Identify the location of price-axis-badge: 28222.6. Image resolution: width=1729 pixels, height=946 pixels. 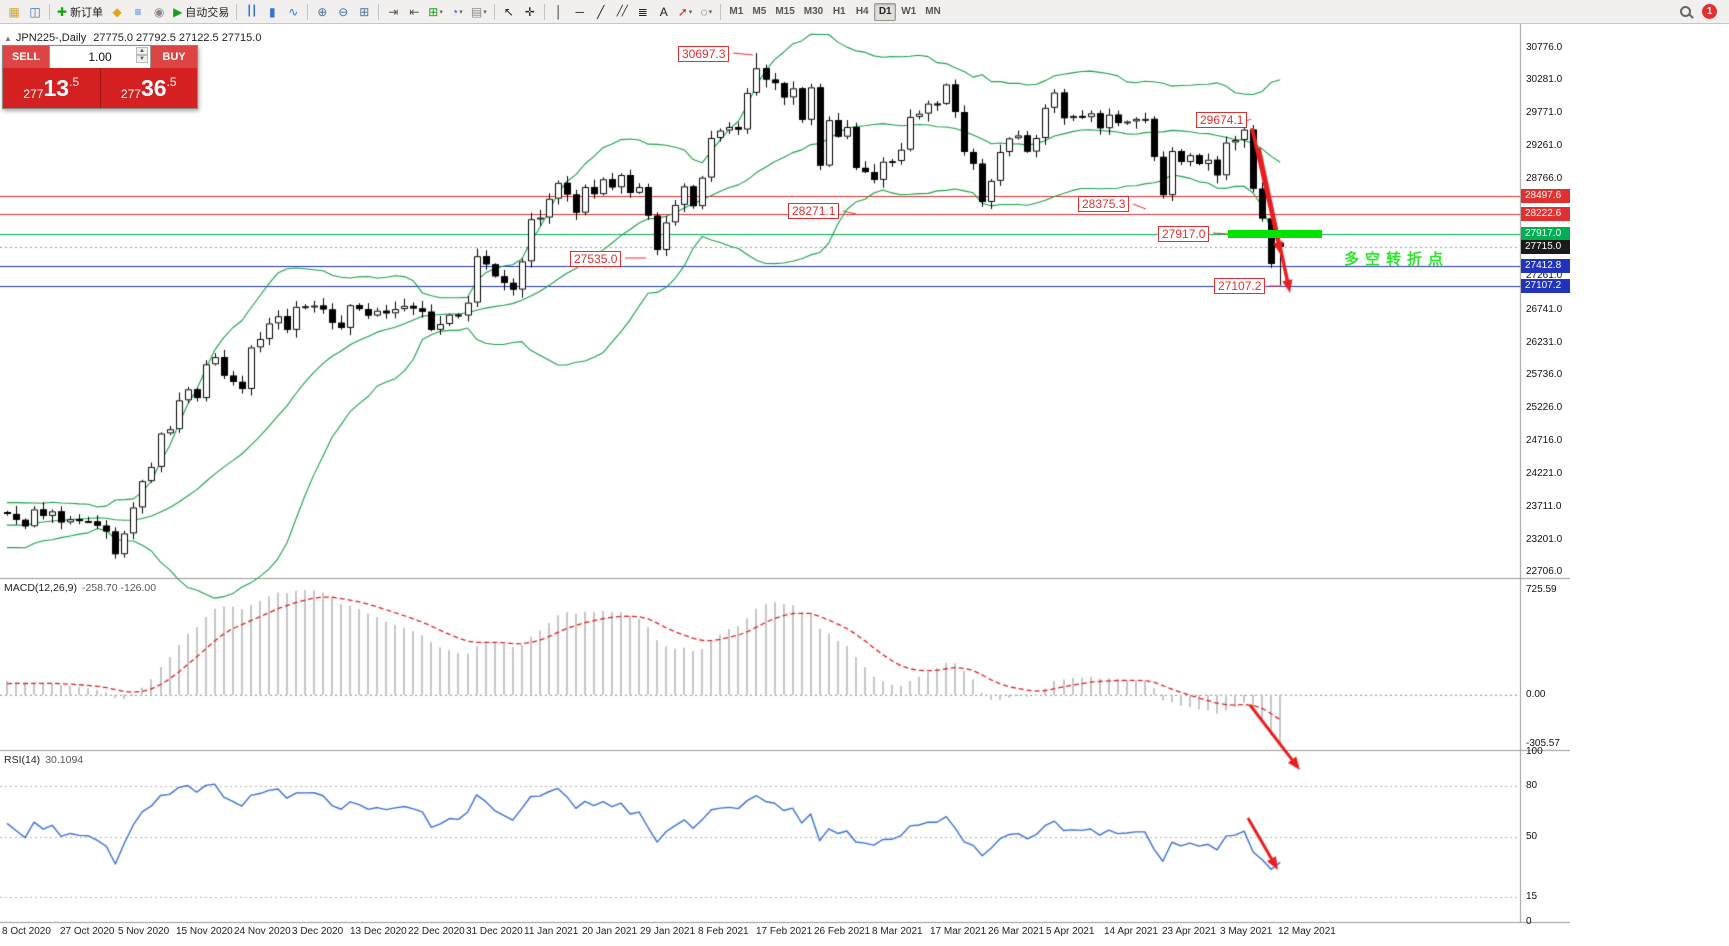
(1545, 213).